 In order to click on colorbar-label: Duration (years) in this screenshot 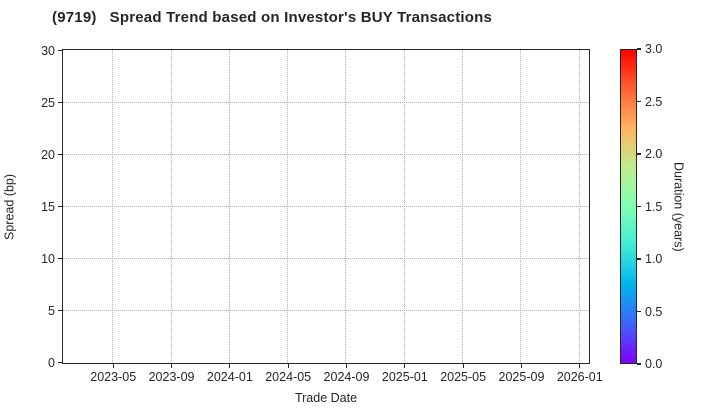, I will do `click(678, 206)`.